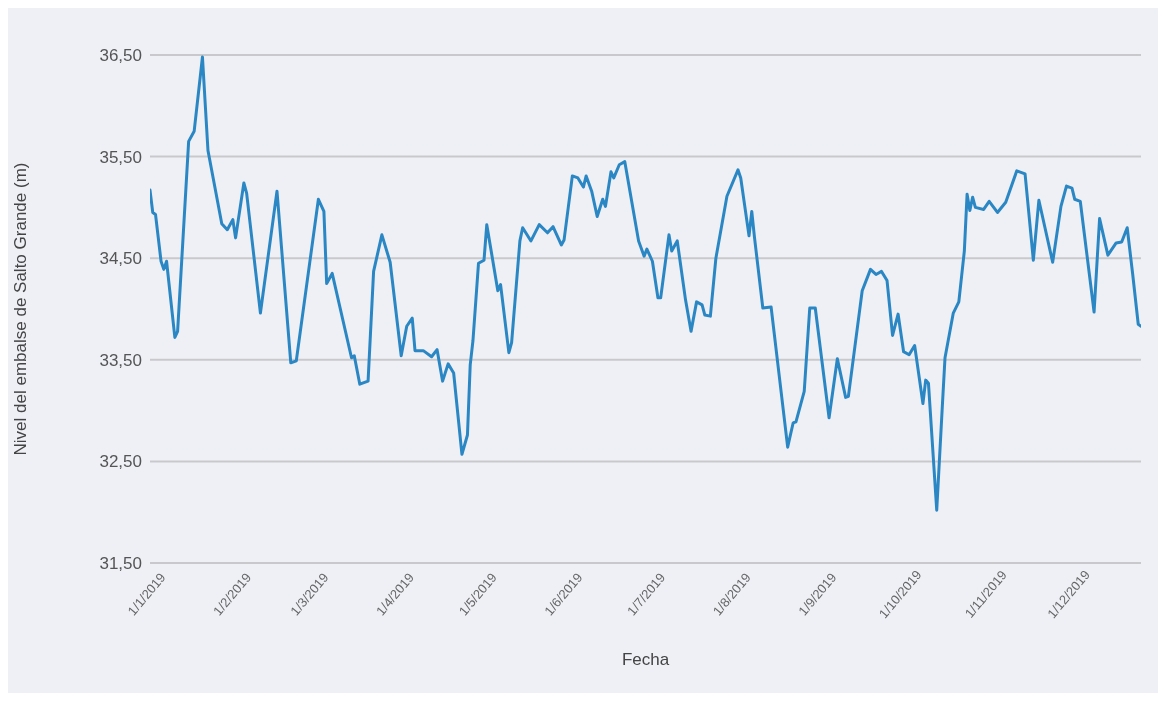 This screenshot has width=1169, height=701. Describe the element at coordinates (120, 56) in the screenshot. I see `y-tick-label: 36,50` at that location.